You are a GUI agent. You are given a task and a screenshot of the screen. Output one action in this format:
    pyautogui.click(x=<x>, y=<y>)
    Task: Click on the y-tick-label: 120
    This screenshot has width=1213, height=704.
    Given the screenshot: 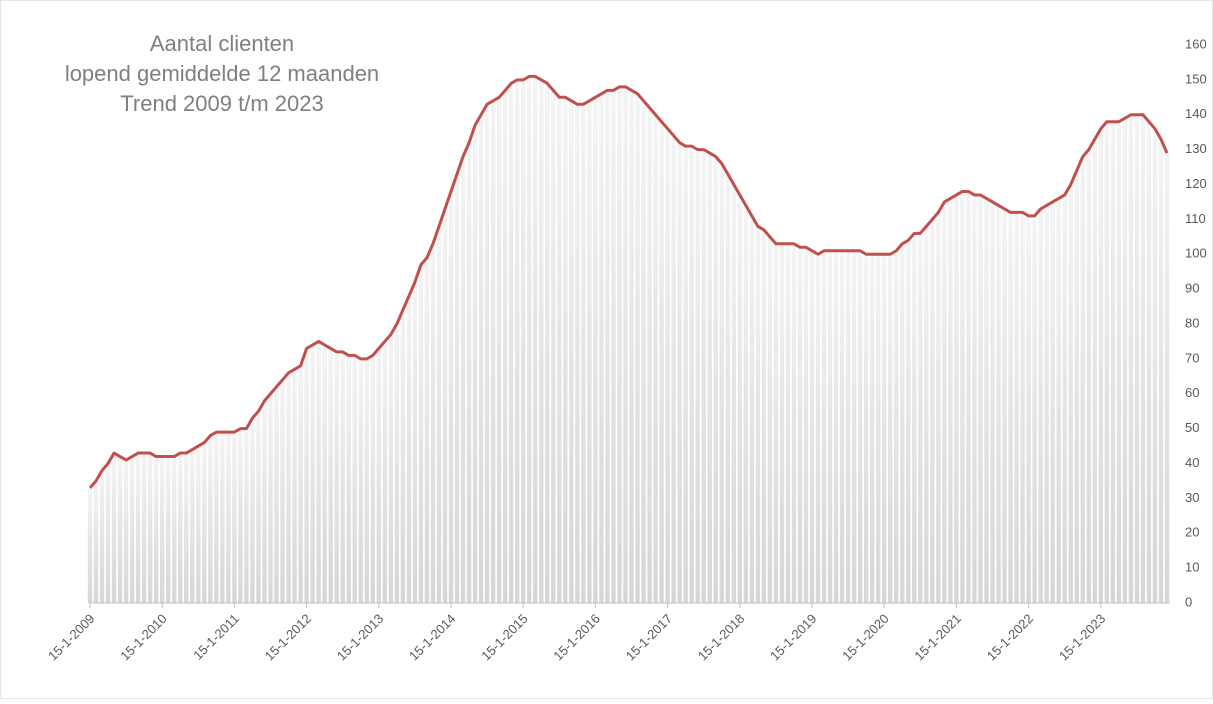 What is the action you would take?
    pyautogui.click(x=1196, y=183)
    